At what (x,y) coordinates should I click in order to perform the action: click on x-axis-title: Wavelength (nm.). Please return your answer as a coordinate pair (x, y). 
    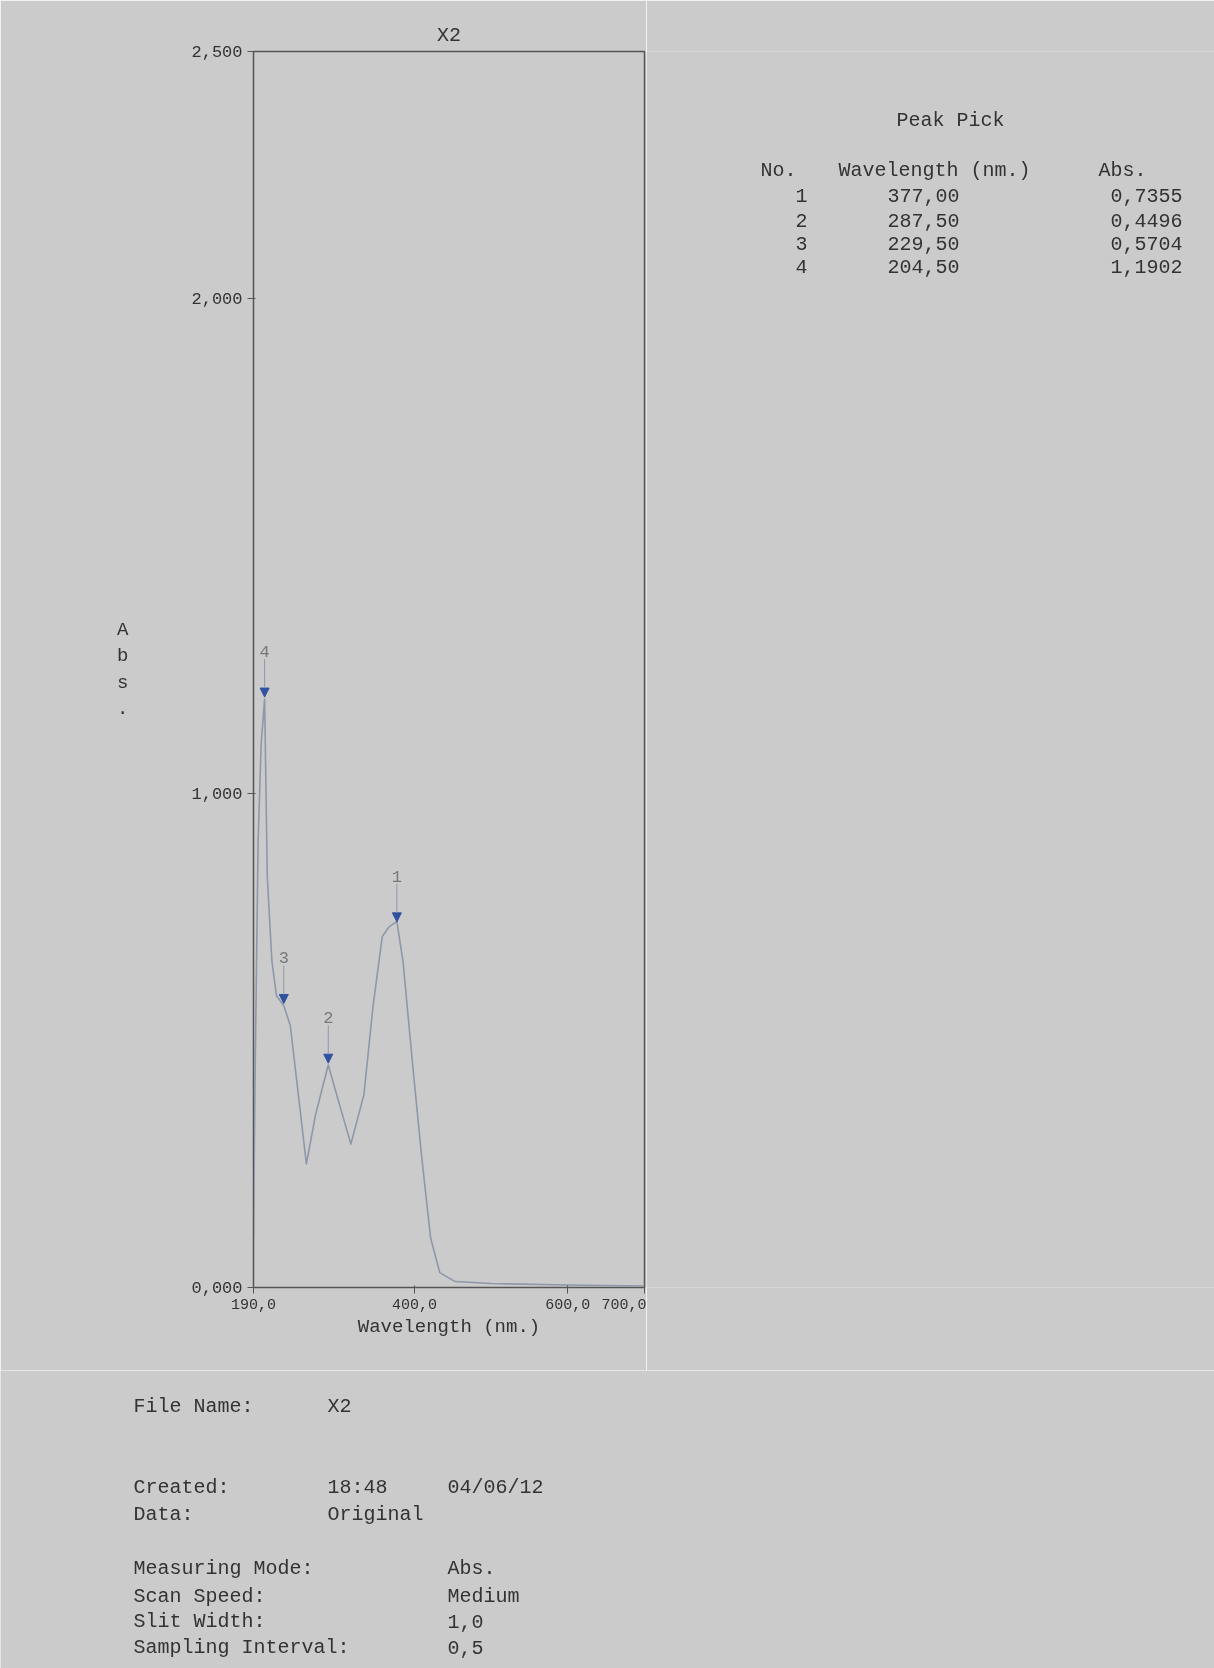
    Looking at the image, I should click on (449, 1326).